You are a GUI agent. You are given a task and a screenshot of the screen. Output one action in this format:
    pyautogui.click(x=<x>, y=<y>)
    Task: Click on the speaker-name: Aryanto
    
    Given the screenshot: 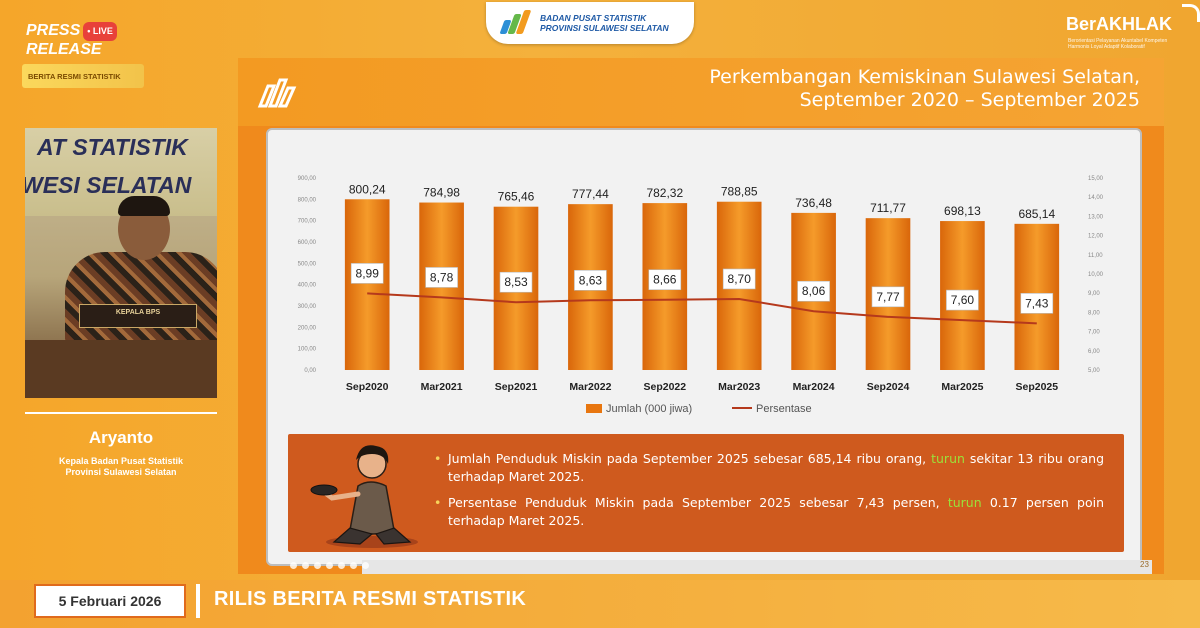 What is the action you would take?
    pyautogui.click(x=121, y=437)
    